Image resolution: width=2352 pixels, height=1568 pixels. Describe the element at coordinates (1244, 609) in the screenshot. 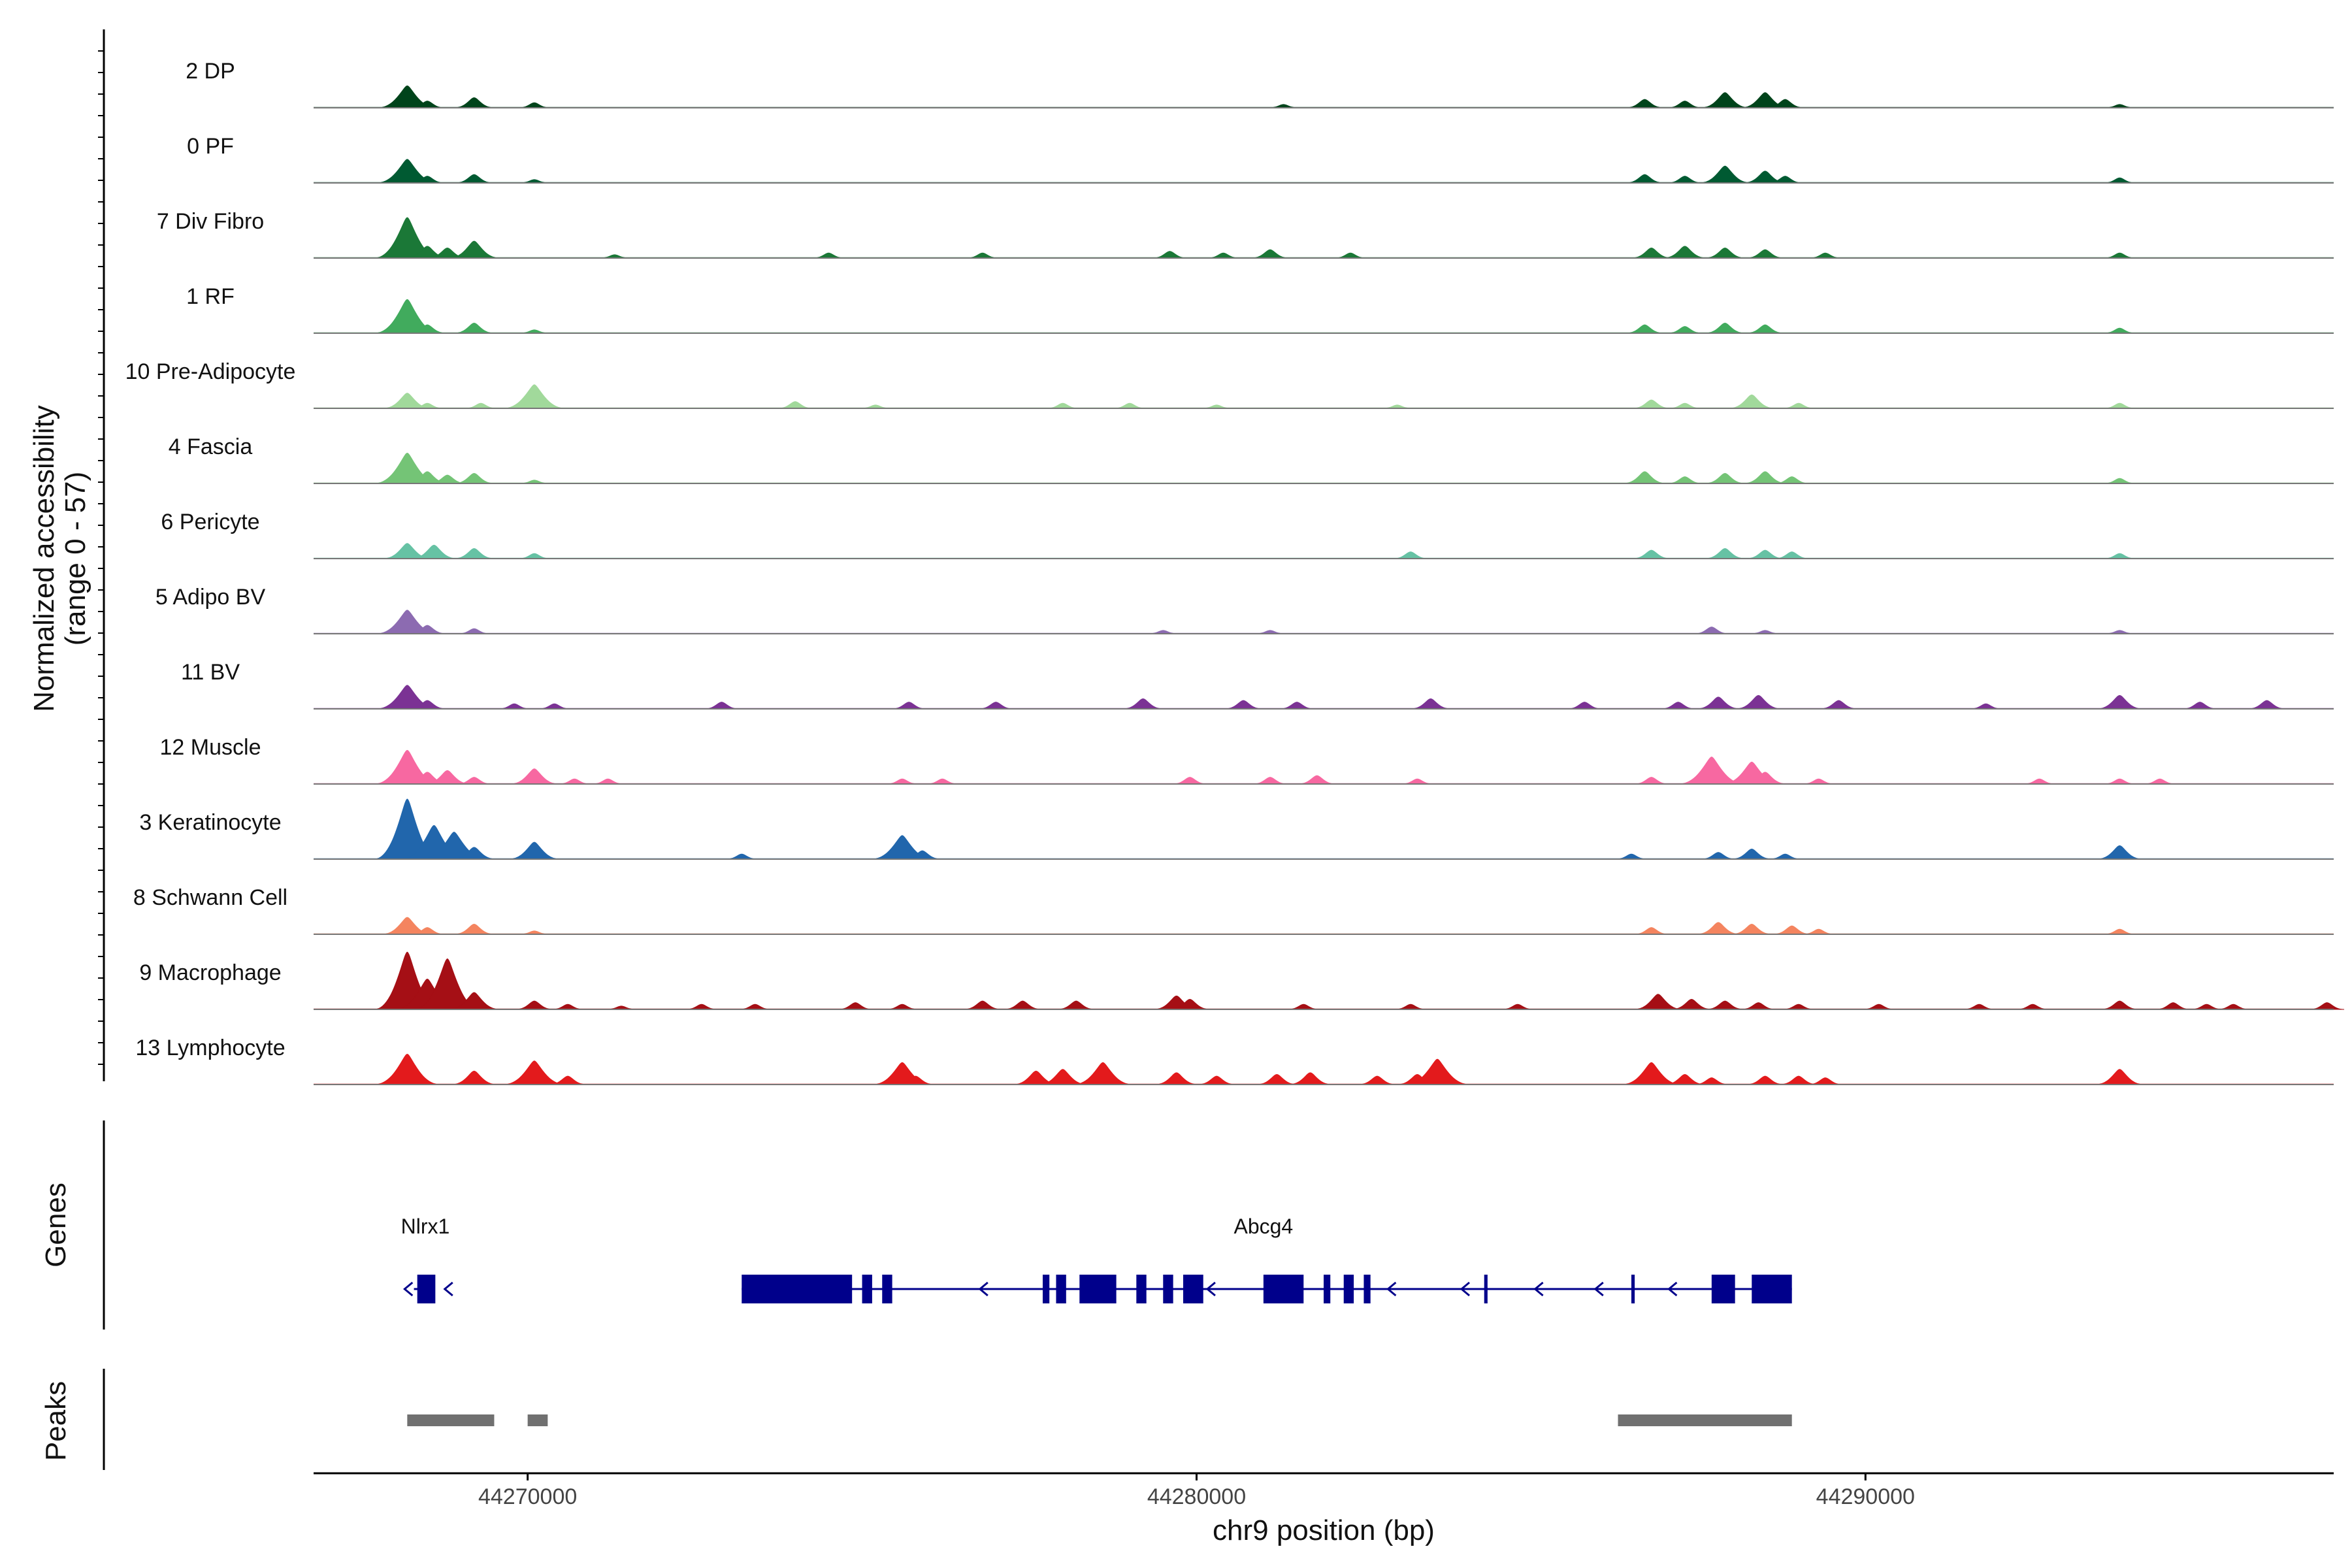

I see `track: 5 Adipo BV` at that location.